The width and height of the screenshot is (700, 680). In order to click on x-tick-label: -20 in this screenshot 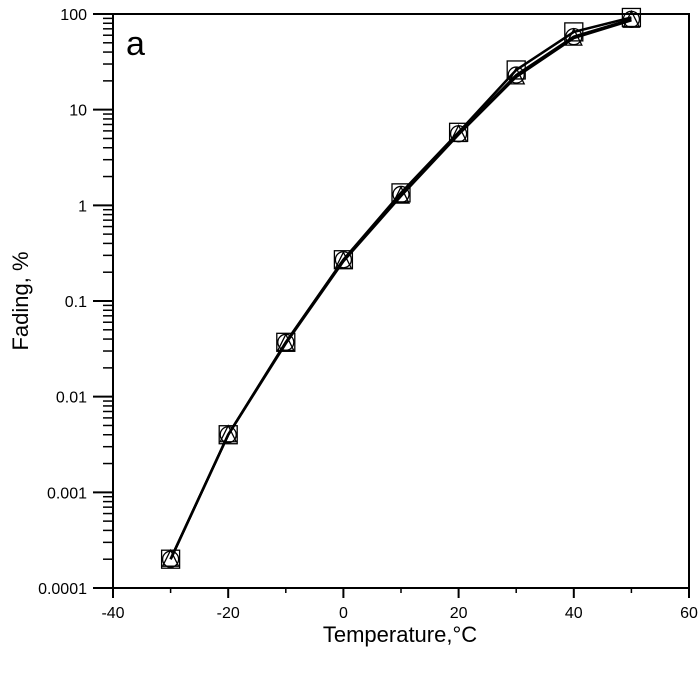, I will do `click(228, 613)`.